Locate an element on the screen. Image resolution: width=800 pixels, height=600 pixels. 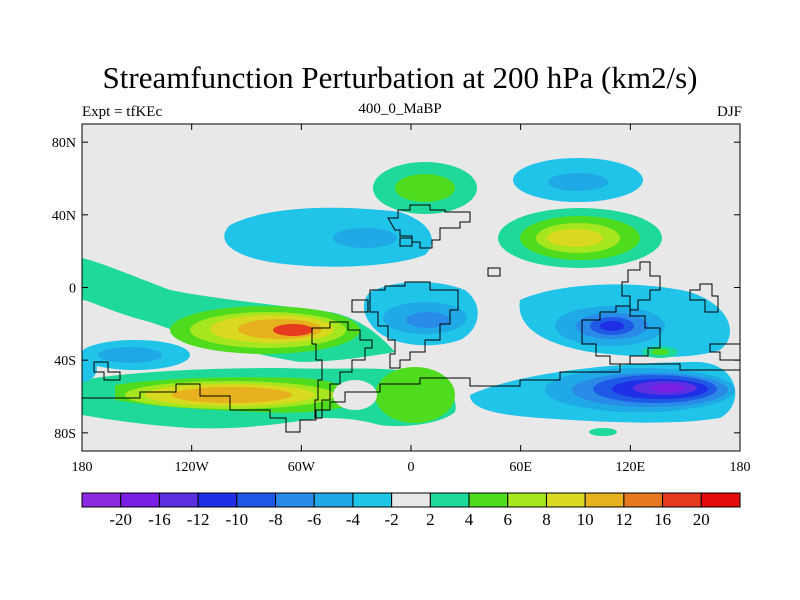
colorbar-label: -12 is located at coordinates (198, 519).